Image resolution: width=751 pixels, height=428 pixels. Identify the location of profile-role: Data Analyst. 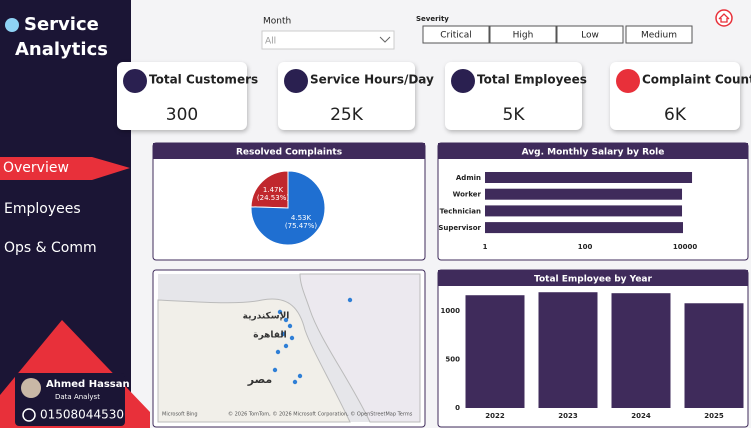
(77, 397).